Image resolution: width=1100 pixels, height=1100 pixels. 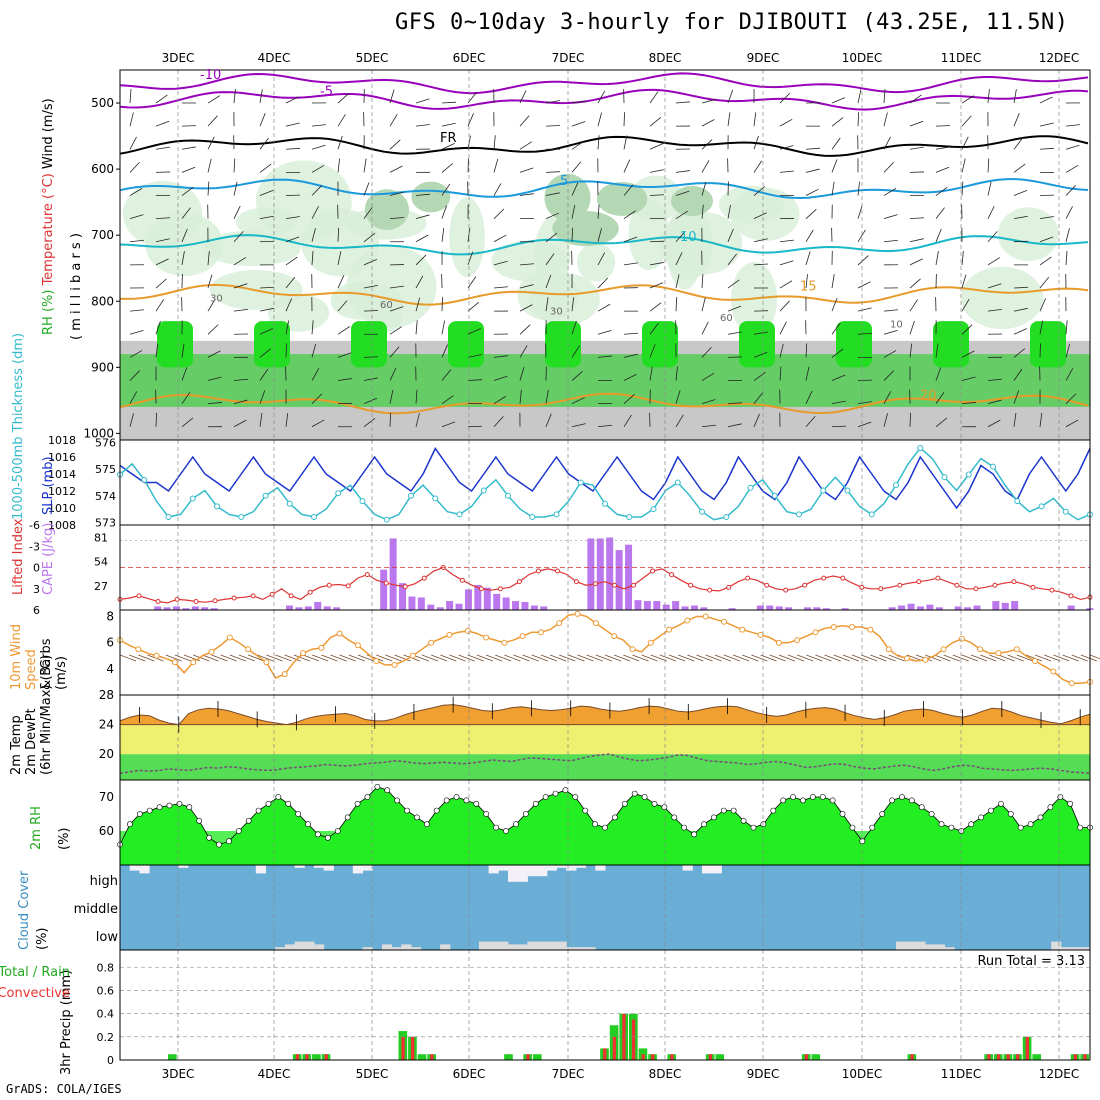 I want to click on x-tick-label-top: 5DEC, so click(x=372, y=58).